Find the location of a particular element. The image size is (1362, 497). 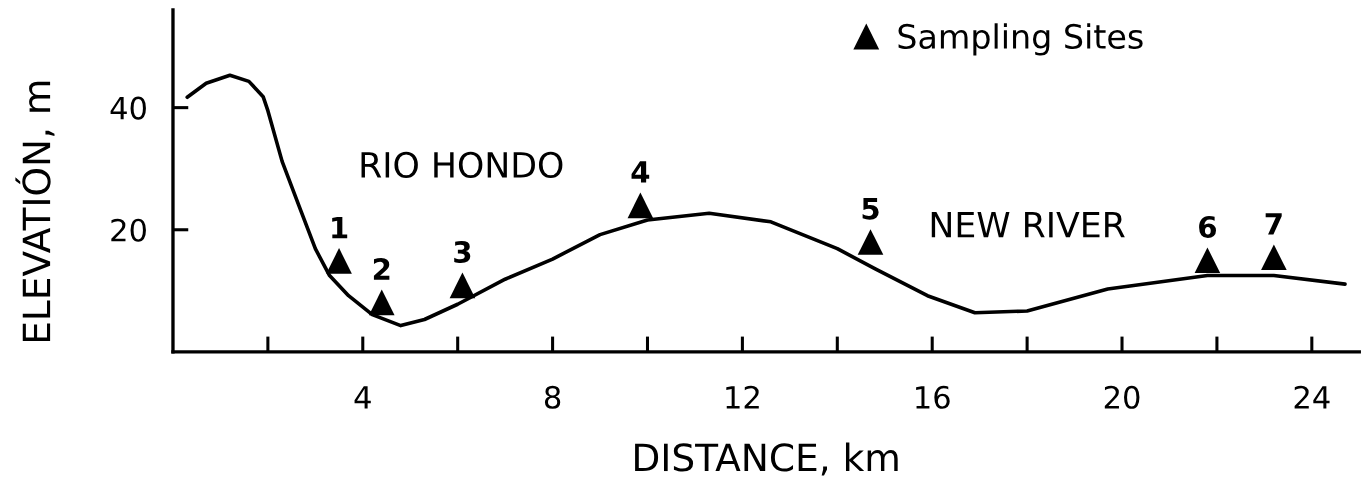

annotation: 6 is located at coordinates (1208, 226).